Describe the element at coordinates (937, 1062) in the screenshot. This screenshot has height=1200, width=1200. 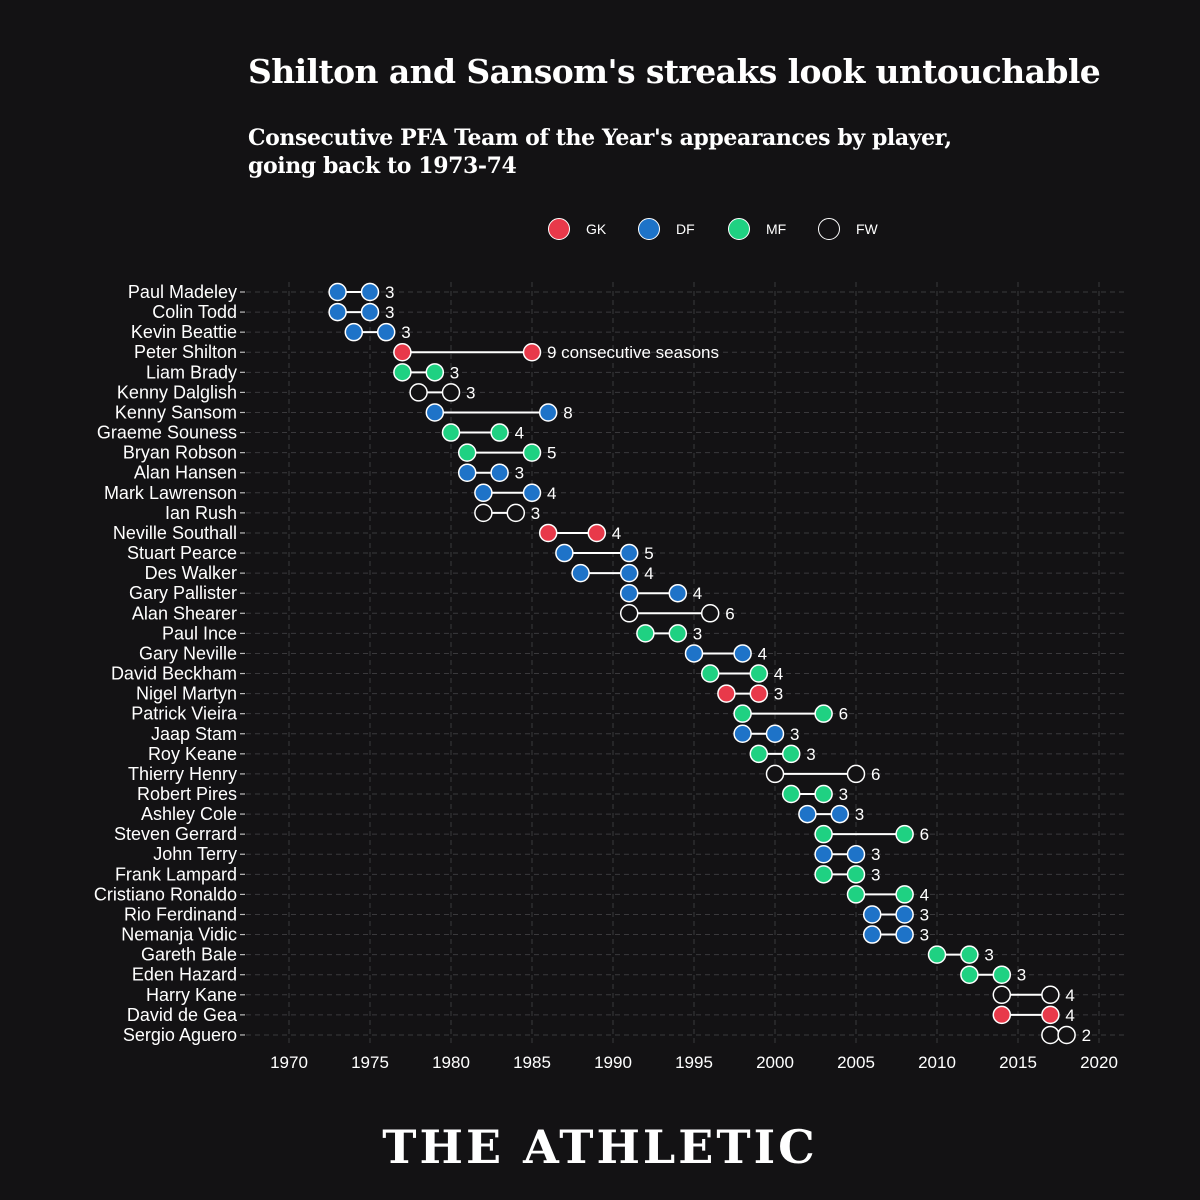
I see `x-tick-label: 2010` at that location.